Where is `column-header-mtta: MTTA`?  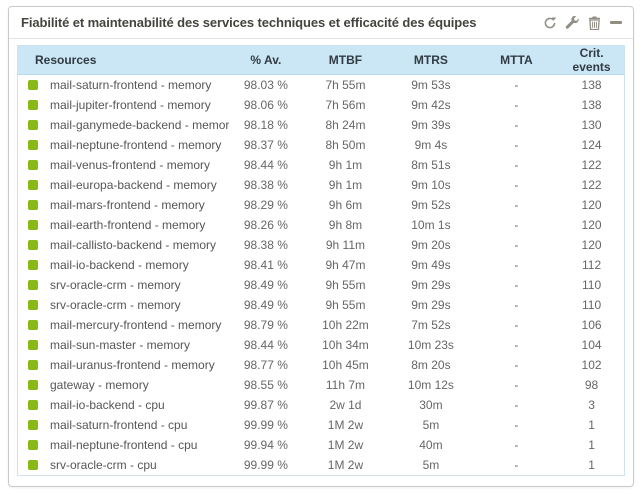
column-header-mtta: MTTA is located at coordinates (516, 60).